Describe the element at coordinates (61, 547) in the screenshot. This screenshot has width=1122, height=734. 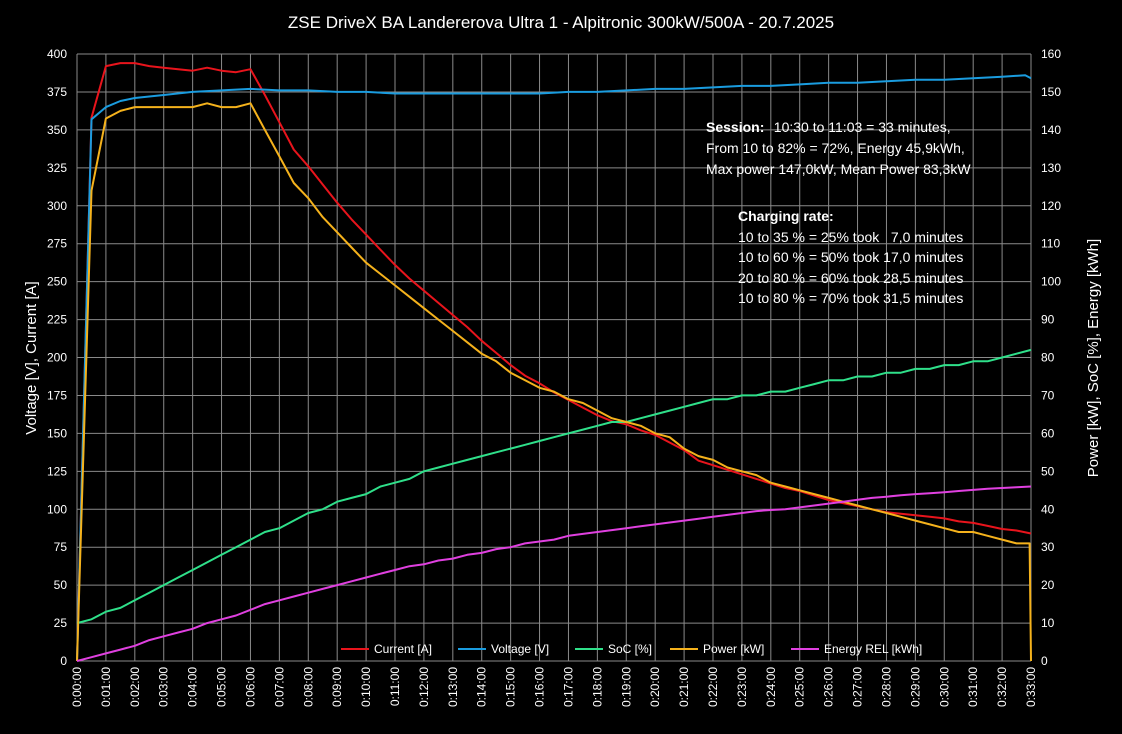
I see `y-left-tick-label: 75` at that location.